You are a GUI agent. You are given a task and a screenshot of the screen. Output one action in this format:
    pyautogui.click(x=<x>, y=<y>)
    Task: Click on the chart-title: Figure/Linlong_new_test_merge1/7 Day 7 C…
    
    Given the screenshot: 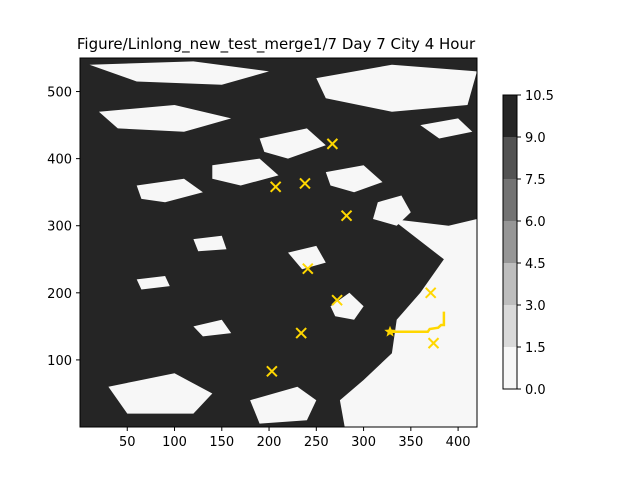 What is the action you would take?
    pyautogui.click(x=276, y=44)
    